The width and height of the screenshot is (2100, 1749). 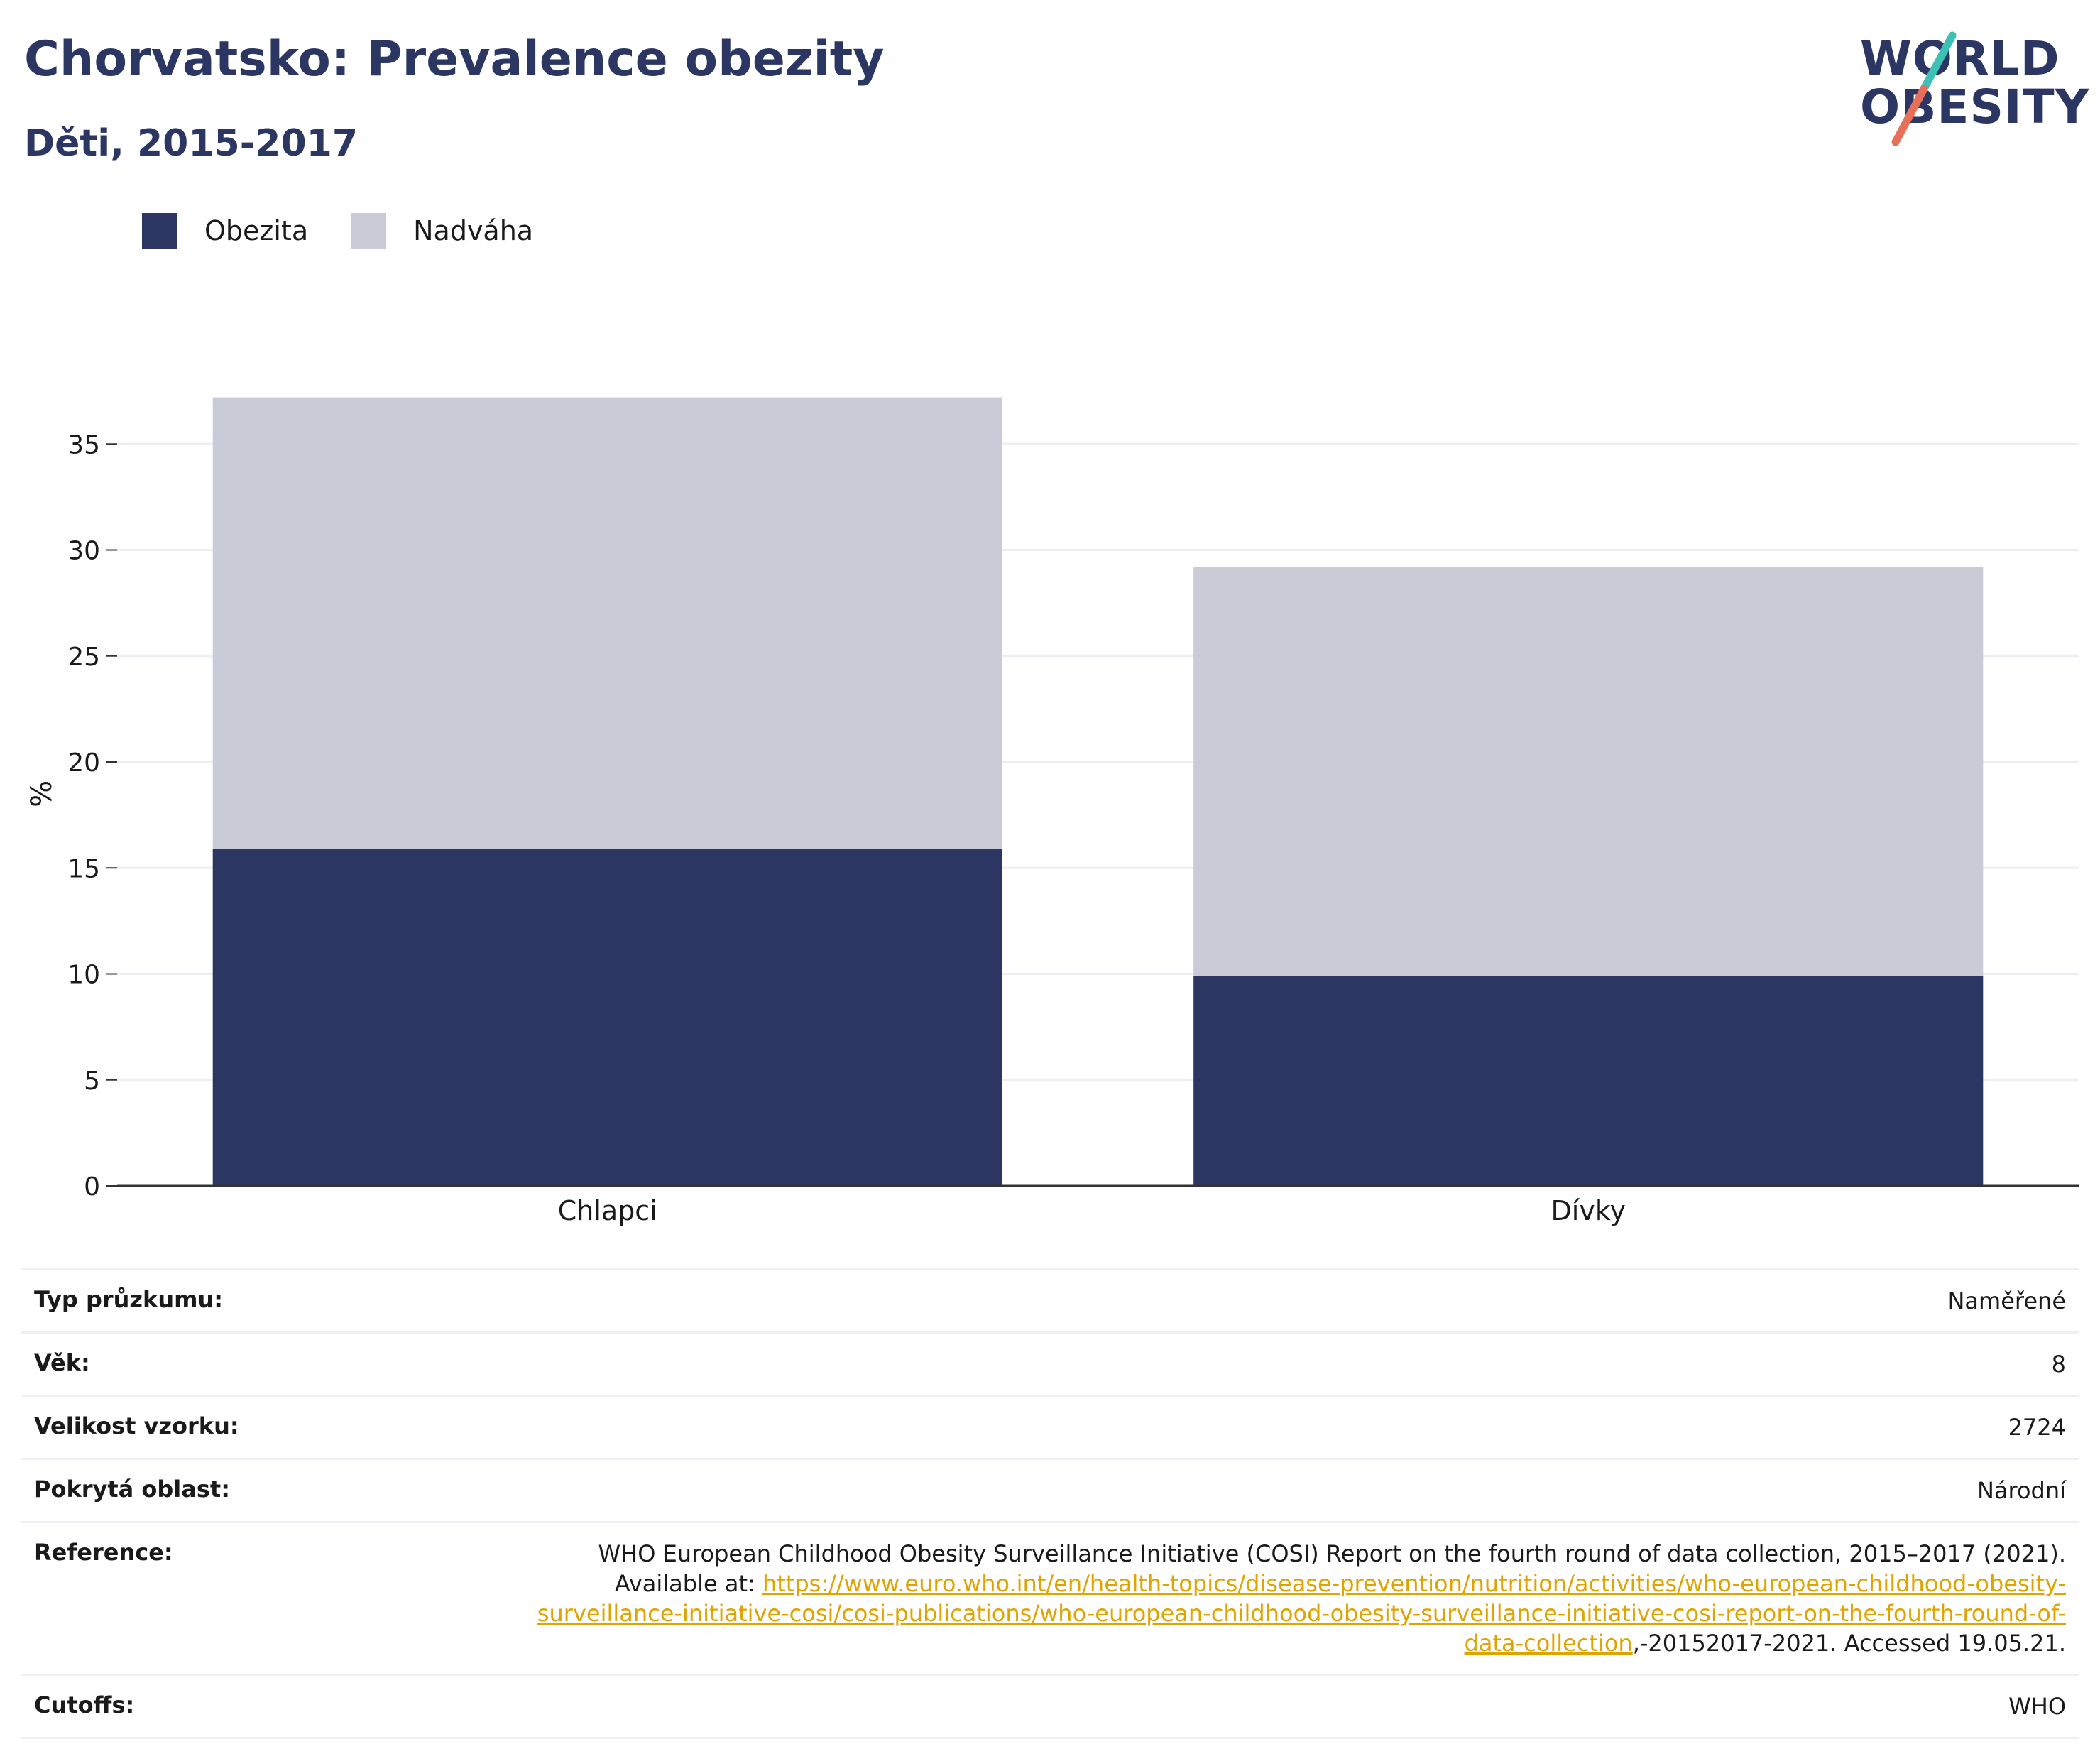 What do you see at coordinates (83, 763) in the screenshot?
I see `y-tick-label: 20` at bounding box center [83, 763].